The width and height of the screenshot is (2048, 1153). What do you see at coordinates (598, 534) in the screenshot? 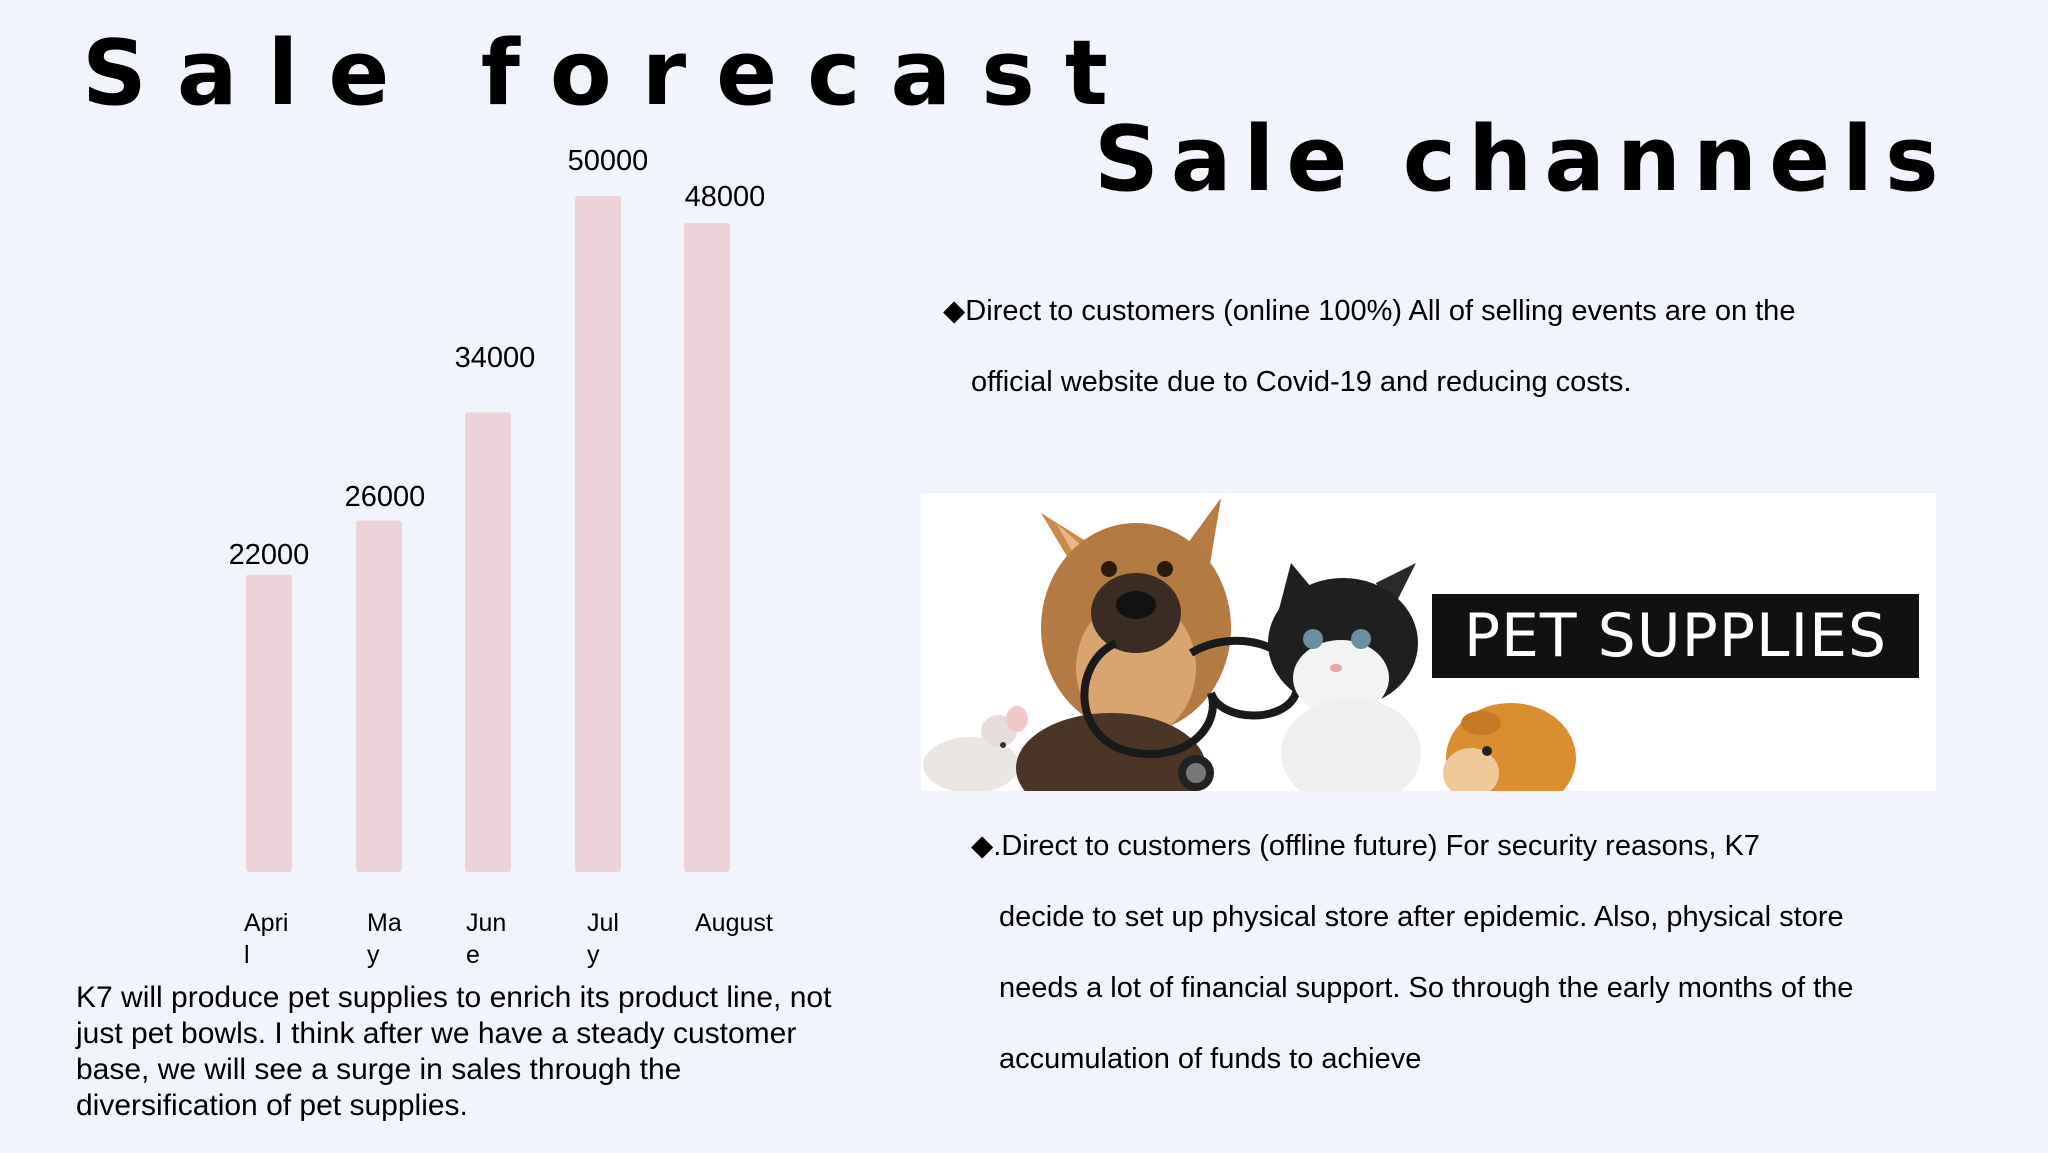
I see `bar-july` at bounding box center [598, 534].